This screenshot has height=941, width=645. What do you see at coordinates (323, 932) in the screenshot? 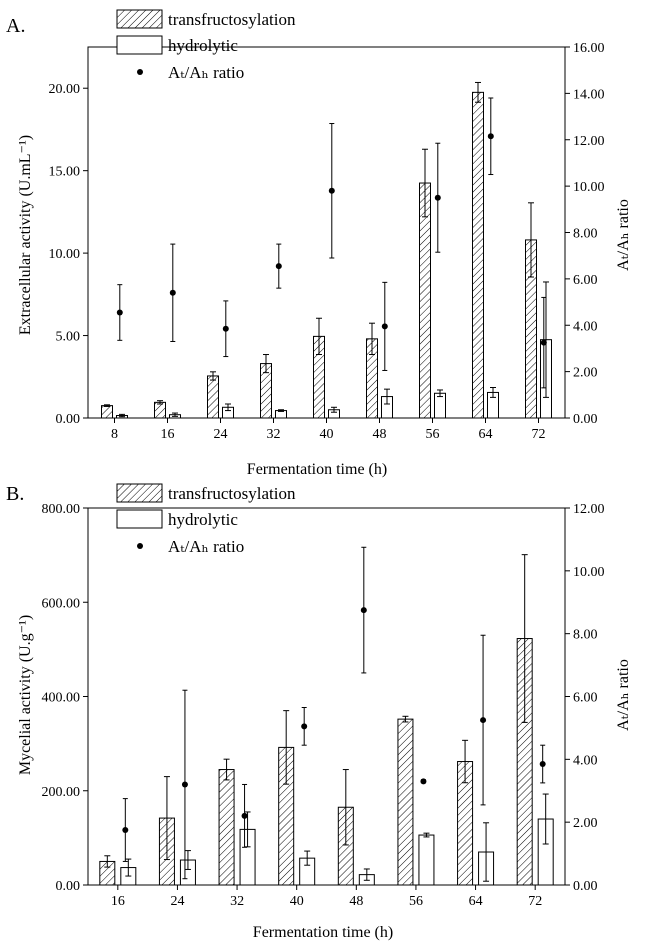
I see `x-axis-label-b: Fermentation time (h)` at bounding box center [323, 932].